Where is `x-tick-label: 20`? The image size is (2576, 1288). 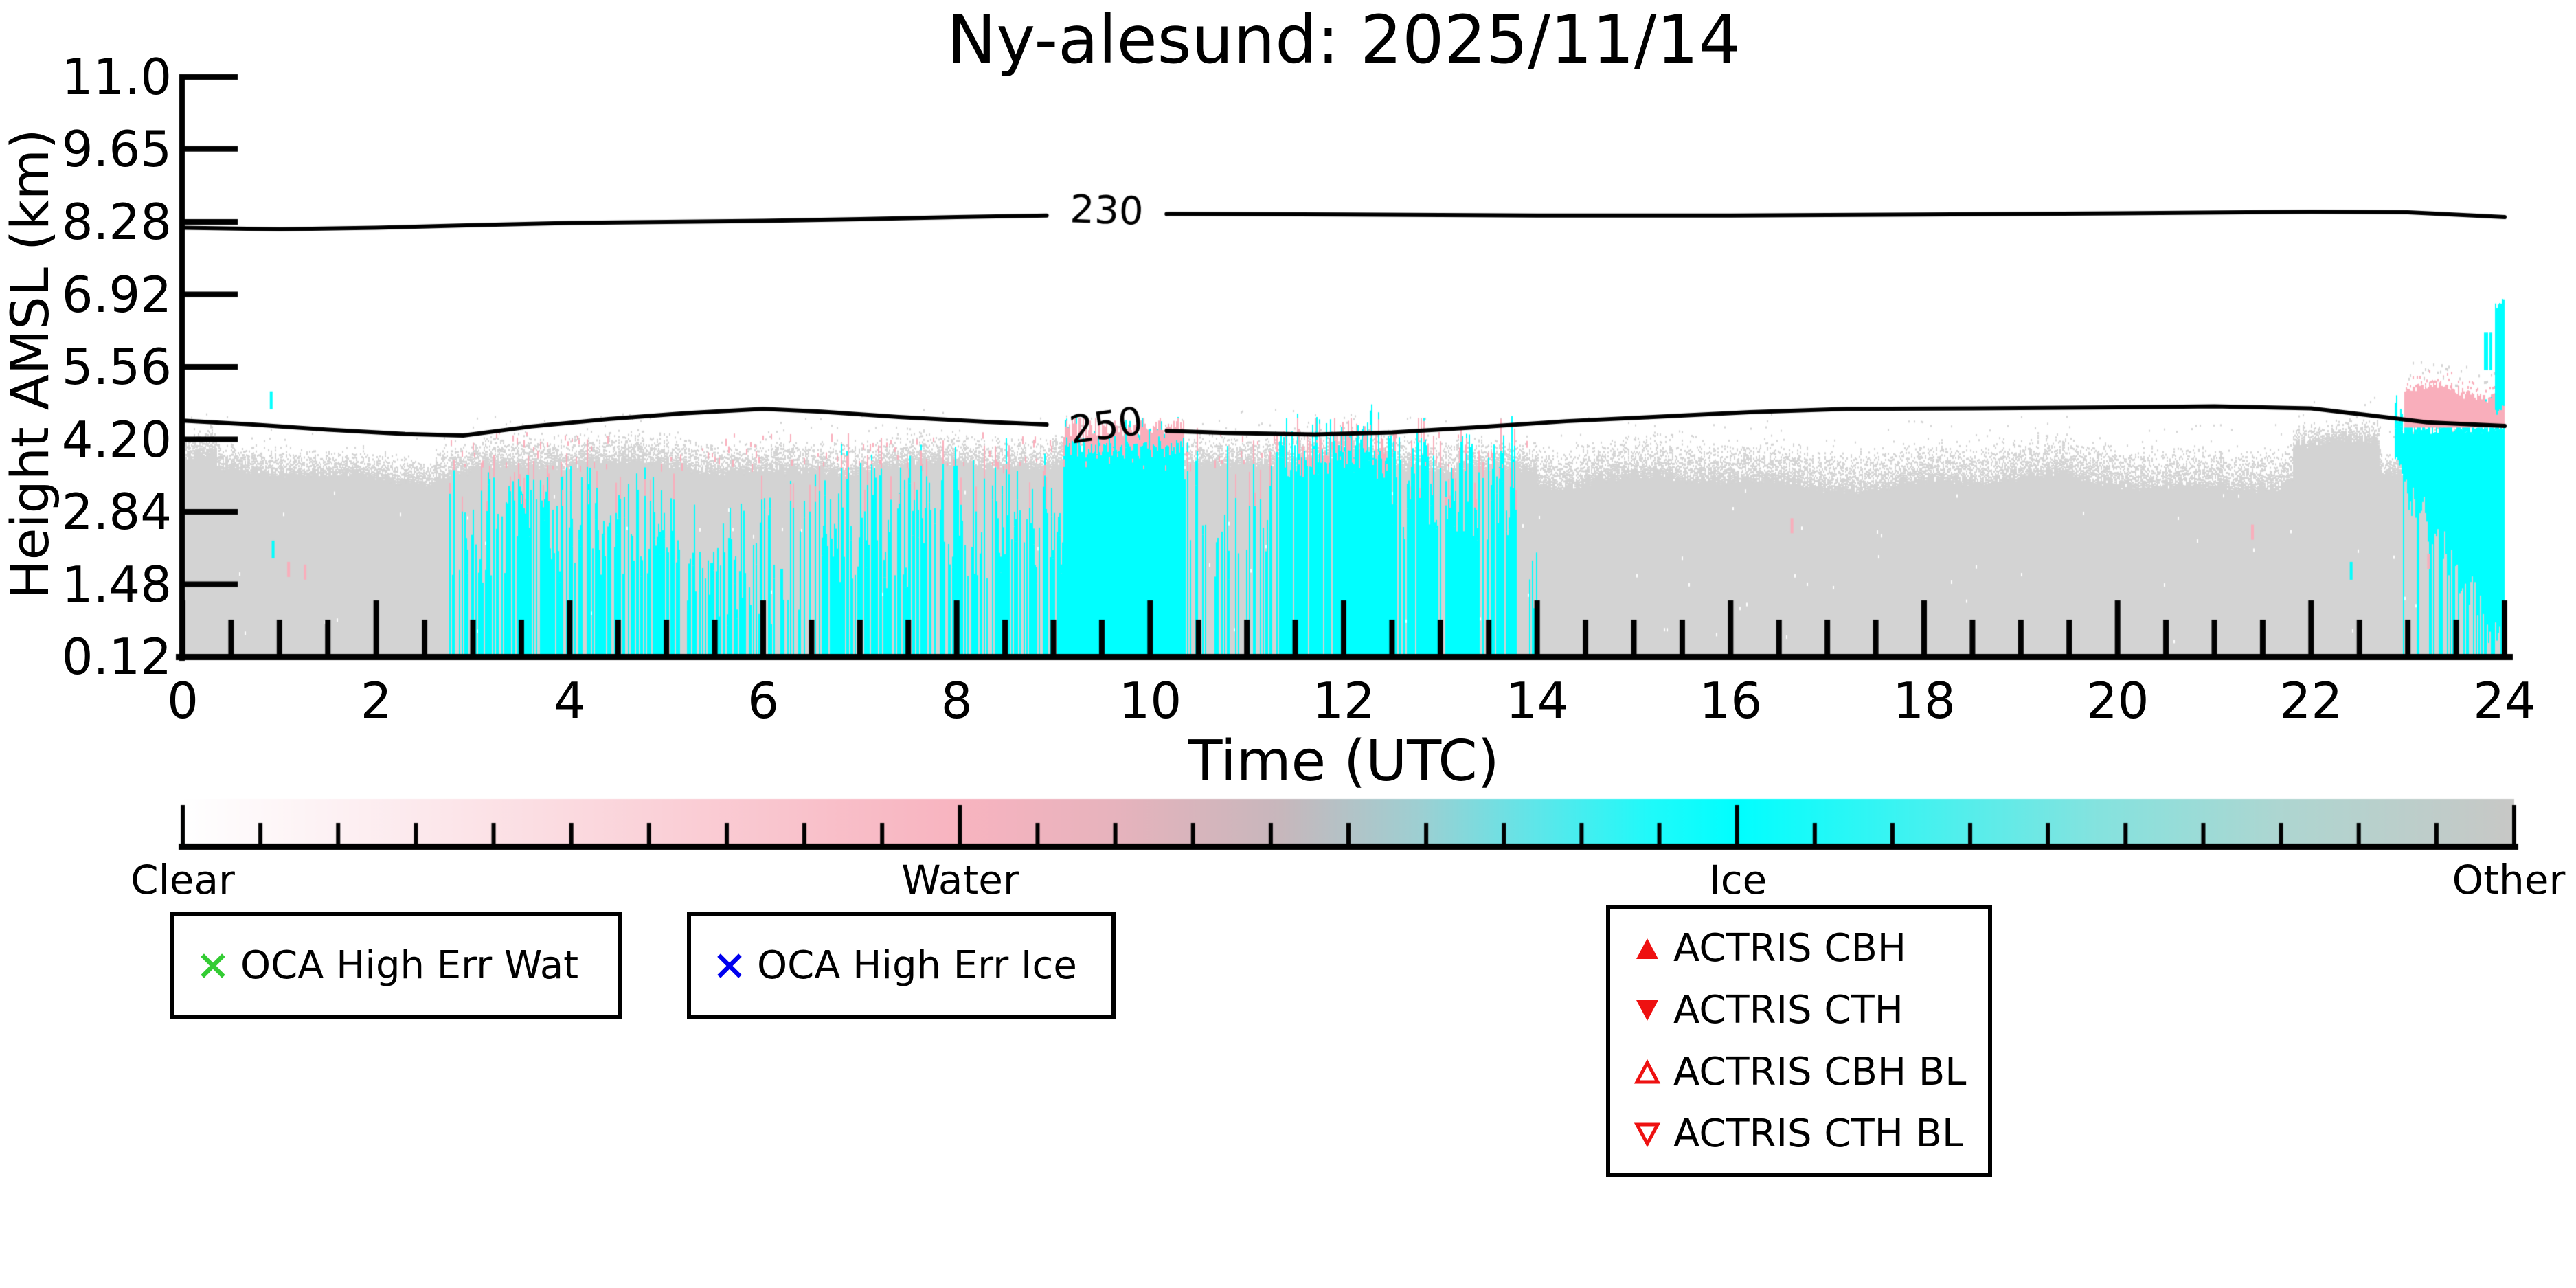 x-tick-label: 20 is located at coordinates (2117, 701).